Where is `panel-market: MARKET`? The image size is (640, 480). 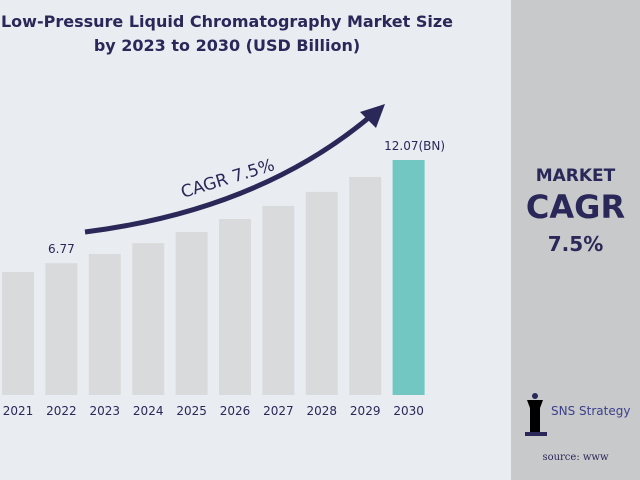 panel-market: MARKET is located at coordinates (575, 176).